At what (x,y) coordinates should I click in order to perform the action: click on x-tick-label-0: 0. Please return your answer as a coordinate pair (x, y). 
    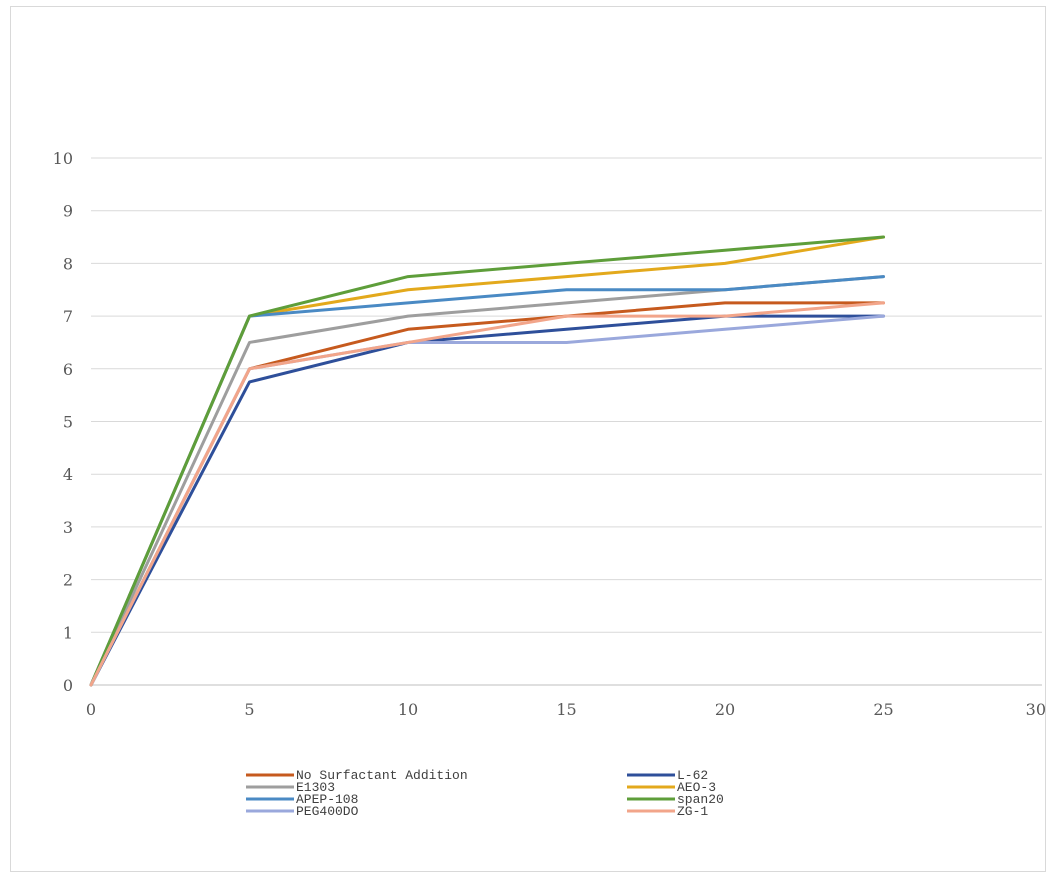
    Looking at the image, I should click on (91, 709).